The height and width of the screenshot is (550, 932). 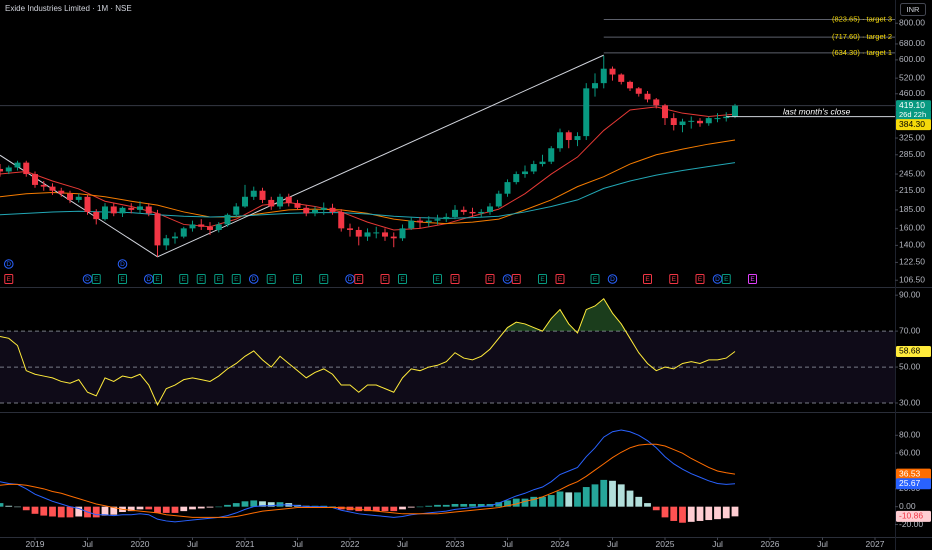 I want to click on y-tick-label: 520.00, so click(x=912, y=77).